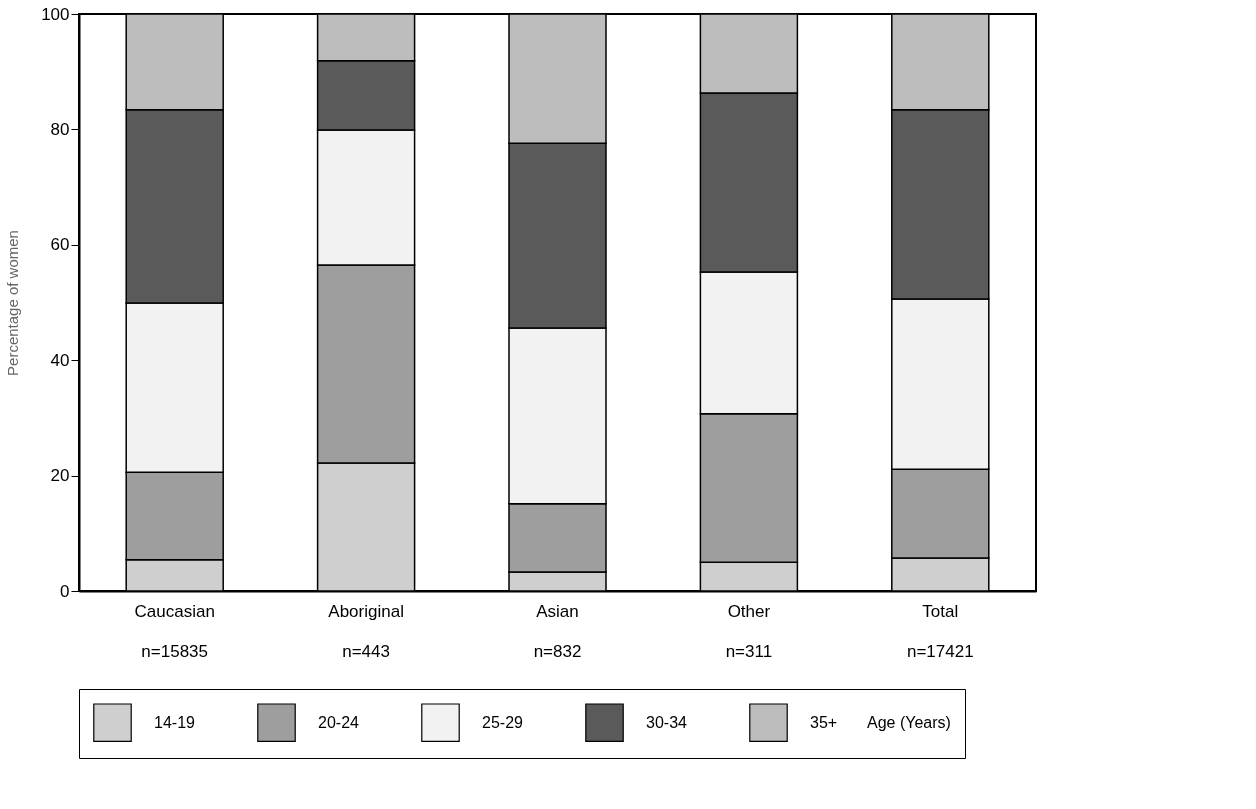 This screenshot has height=809, width=1256. I want to click on y-tick-label: 80, so click(60, 129).